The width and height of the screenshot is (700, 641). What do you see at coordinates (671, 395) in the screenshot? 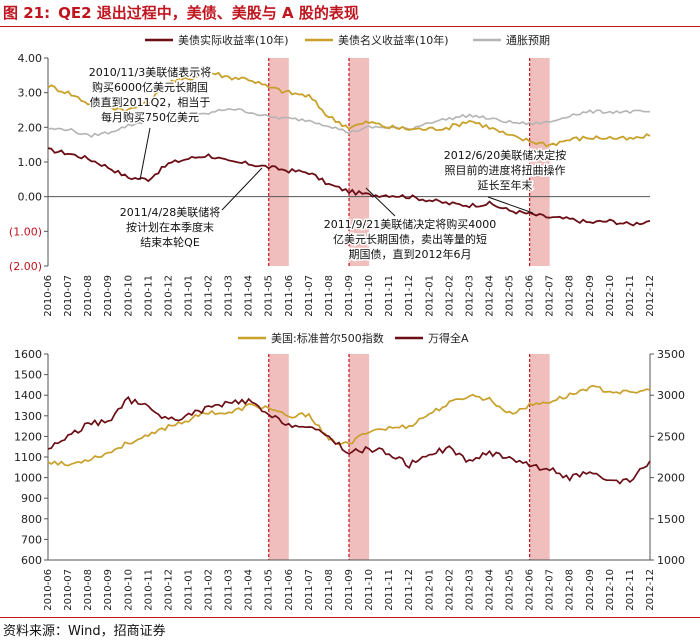
I see `chart2-right-tick-label: 3000` at bounding box center [671, 395].